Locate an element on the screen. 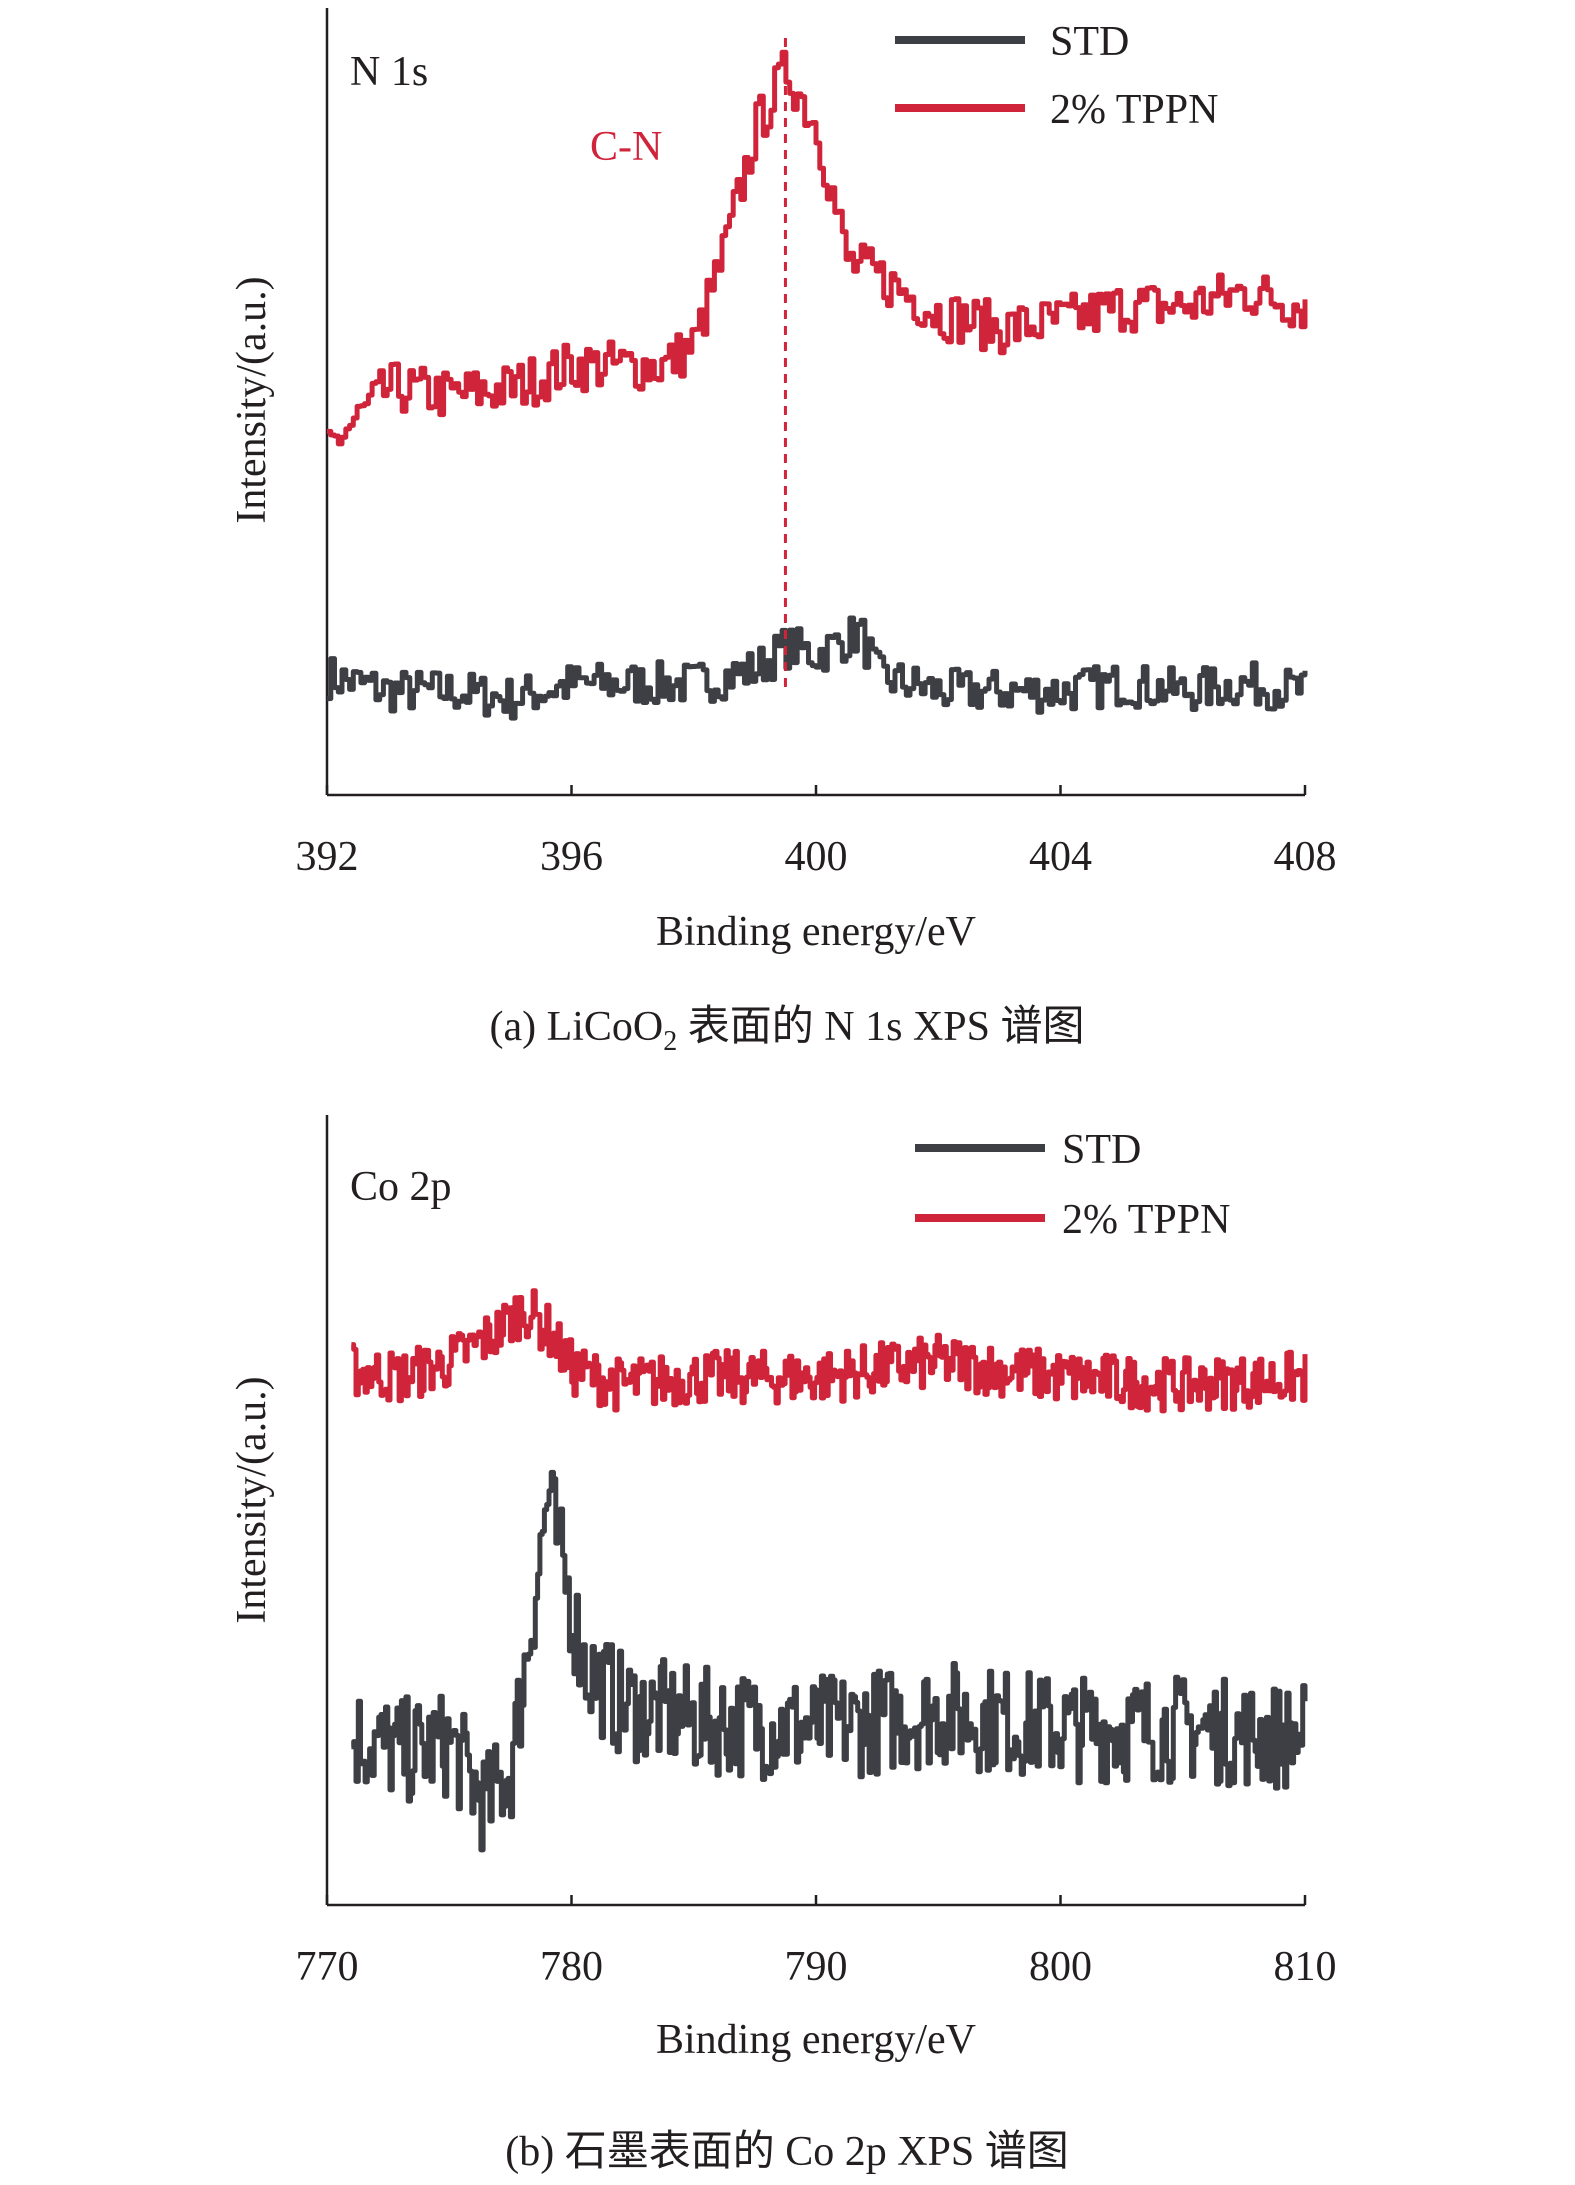 The height and width of the screenshot is (2185, 1575). x-tick-label: 790 is located at coordinates (816, 1967).